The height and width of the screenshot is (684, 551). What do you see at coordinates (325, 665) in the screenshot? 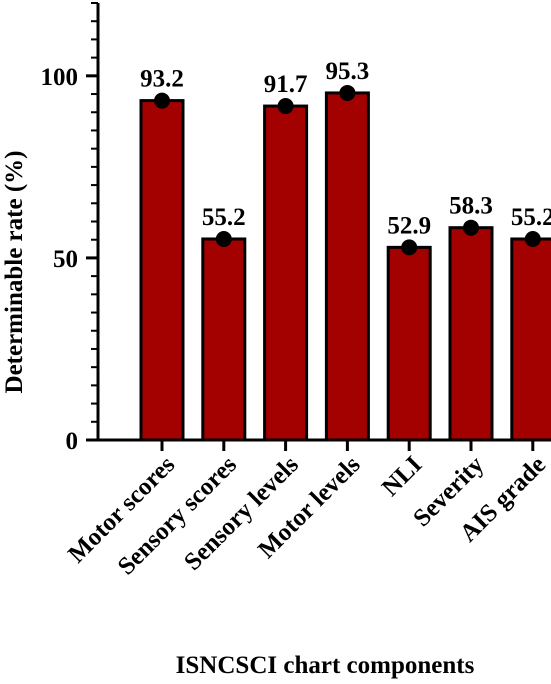
I see `x-axis-label: ISNCSCI chart components` at bounding box center [325, 665].